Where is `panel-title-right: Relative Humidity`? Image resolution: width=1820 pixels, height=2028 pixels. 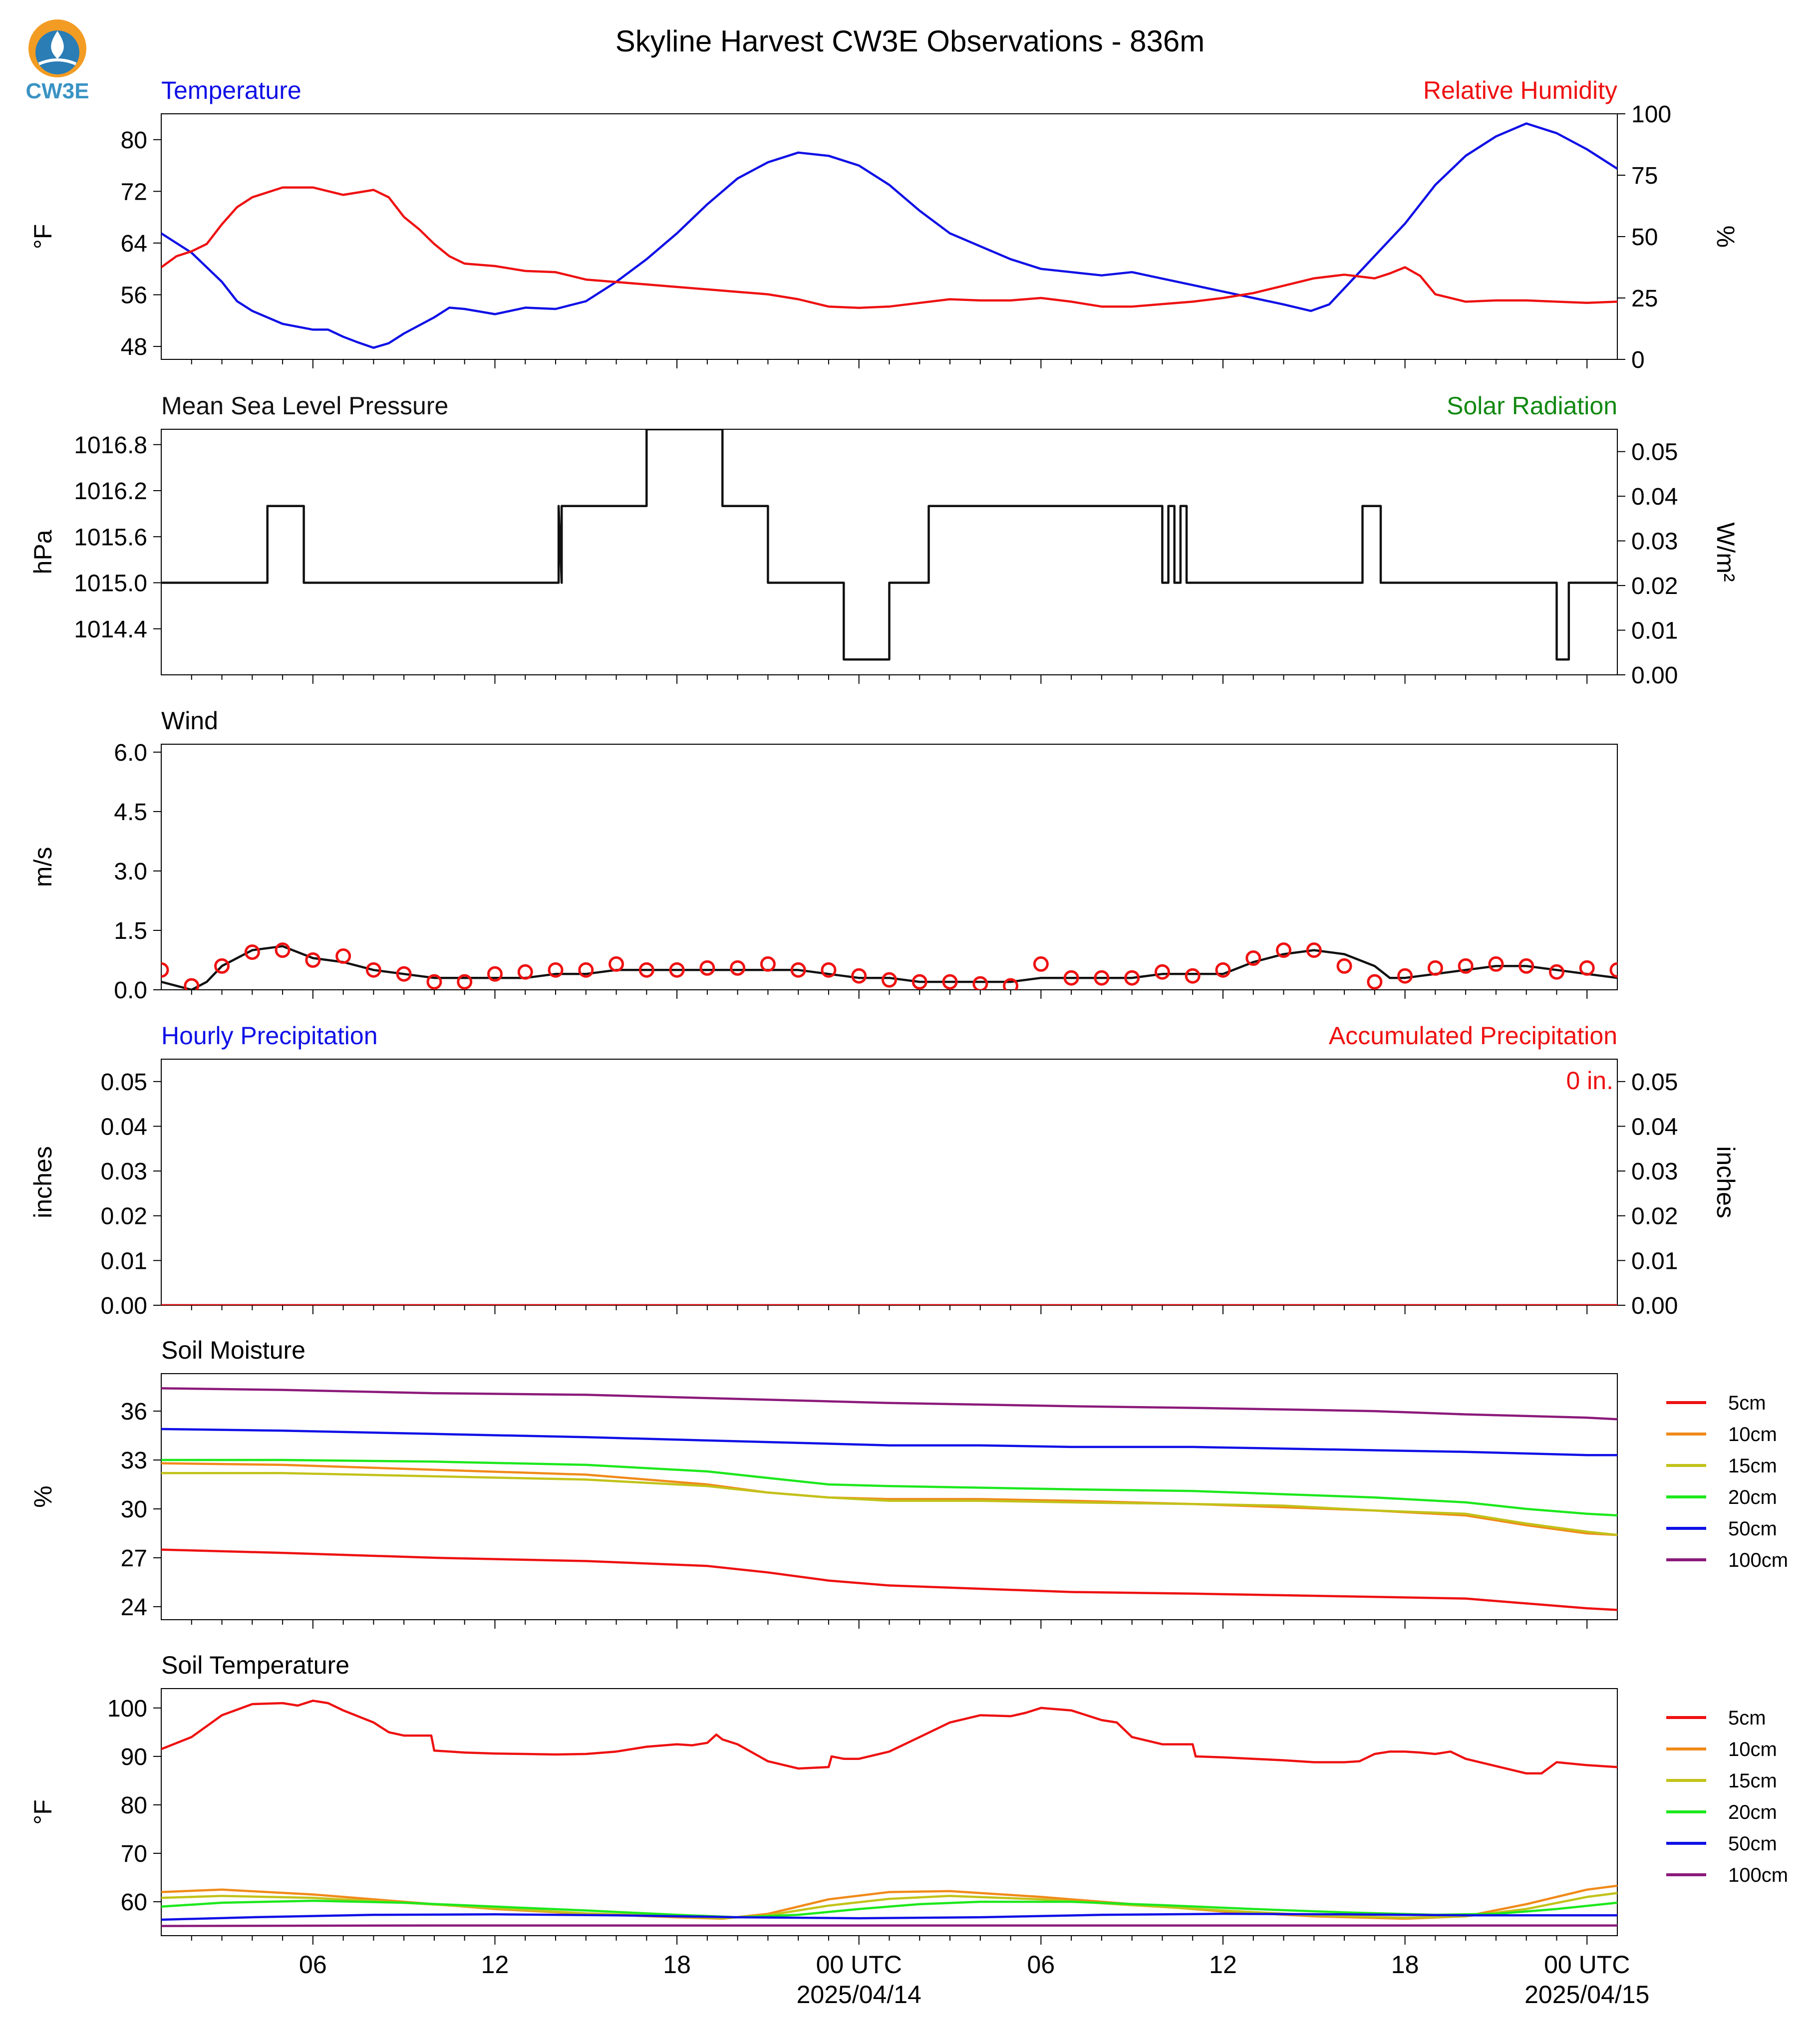 panel-title-right: Relative Humidity is located at coordinates (1520, 90).